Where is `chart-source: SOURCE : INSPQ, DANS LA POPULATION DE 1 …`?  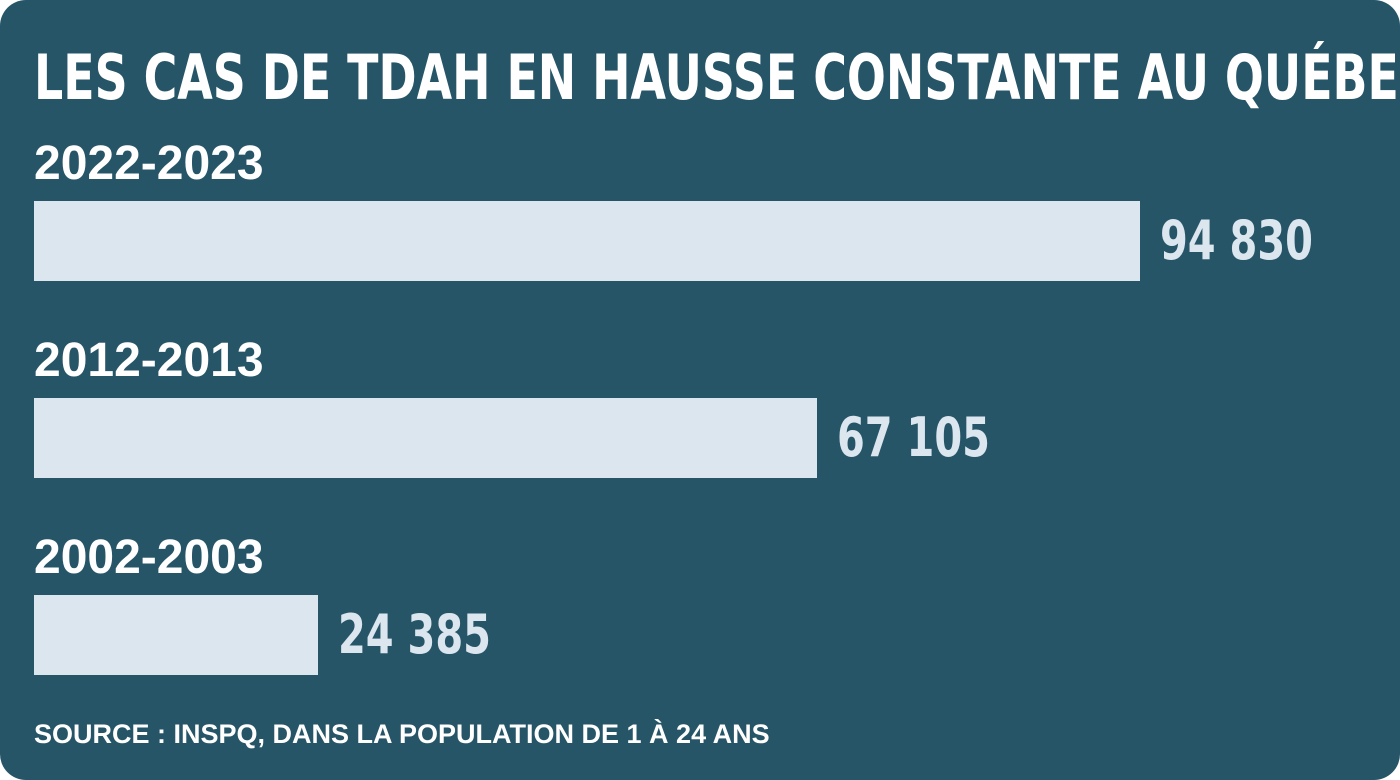 chart-source: SOURCE : INSPQ, DANS LA POPULATION DE 1 … is located at coordinates (402, 734).